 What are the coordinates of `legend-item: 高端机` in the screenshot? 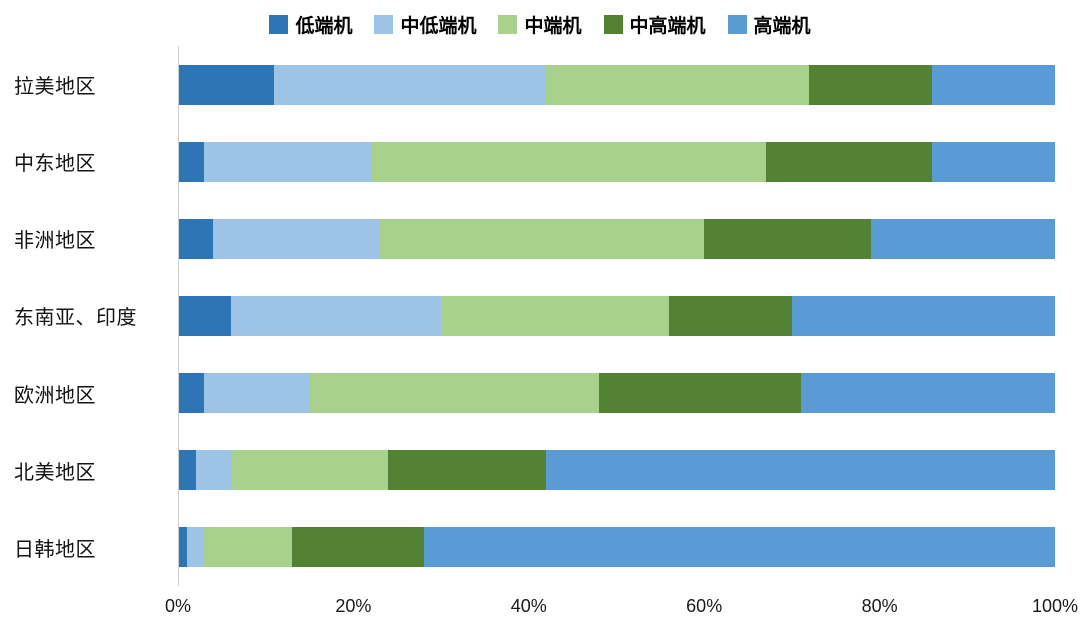 It's located at (769, 24).